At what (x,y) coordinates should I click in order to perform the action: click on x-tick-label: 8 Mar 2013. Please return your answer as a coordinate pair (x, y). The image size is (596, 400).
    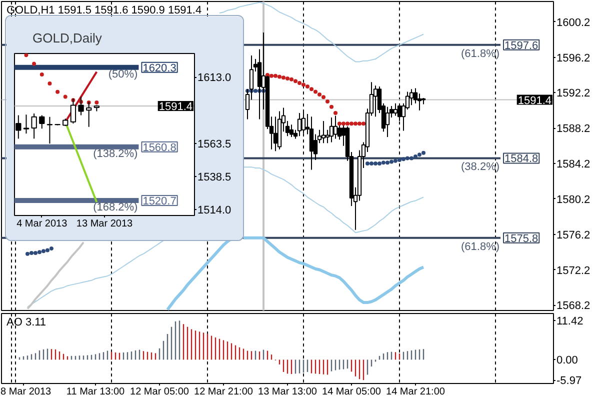
    Looking at the image, I should click on (26, 392).